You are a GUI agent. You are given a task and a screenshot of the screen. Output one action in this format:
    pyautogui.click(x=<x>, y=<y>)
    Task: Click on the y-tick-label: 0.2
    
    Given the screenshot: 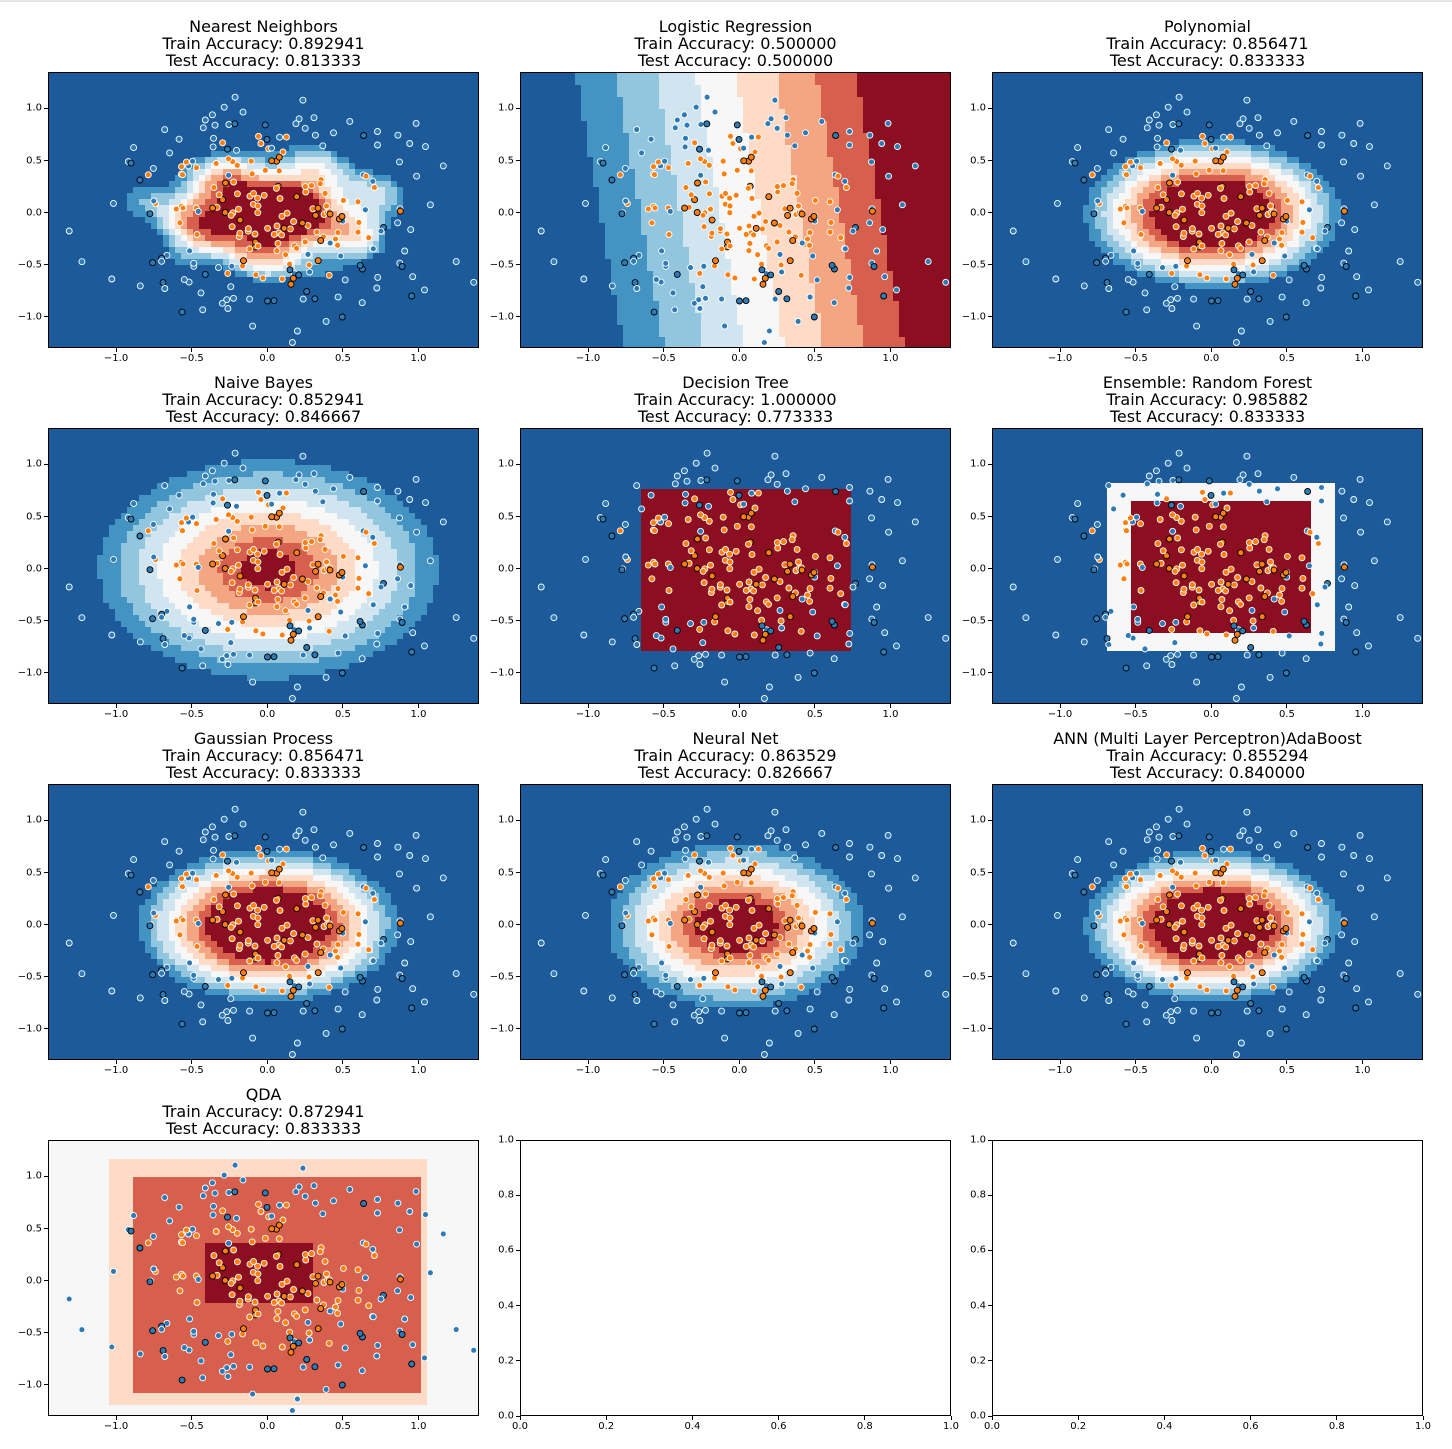 What is the action you would take?
    pyautogui.click(x=968, y=1360)
    